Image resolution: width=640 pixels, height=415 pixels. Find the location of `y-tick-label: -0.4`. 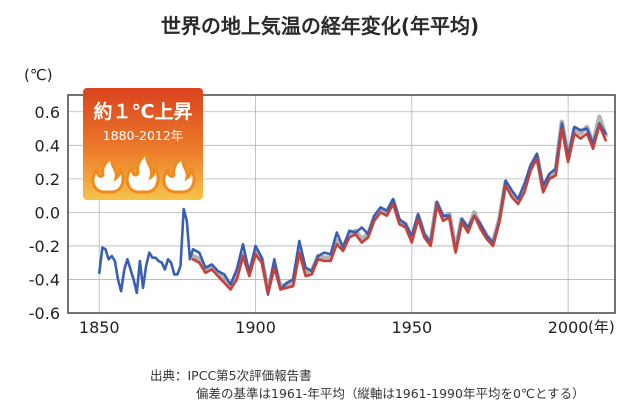

y-tick-label: -0.4 is located at coordinates (44, 279).